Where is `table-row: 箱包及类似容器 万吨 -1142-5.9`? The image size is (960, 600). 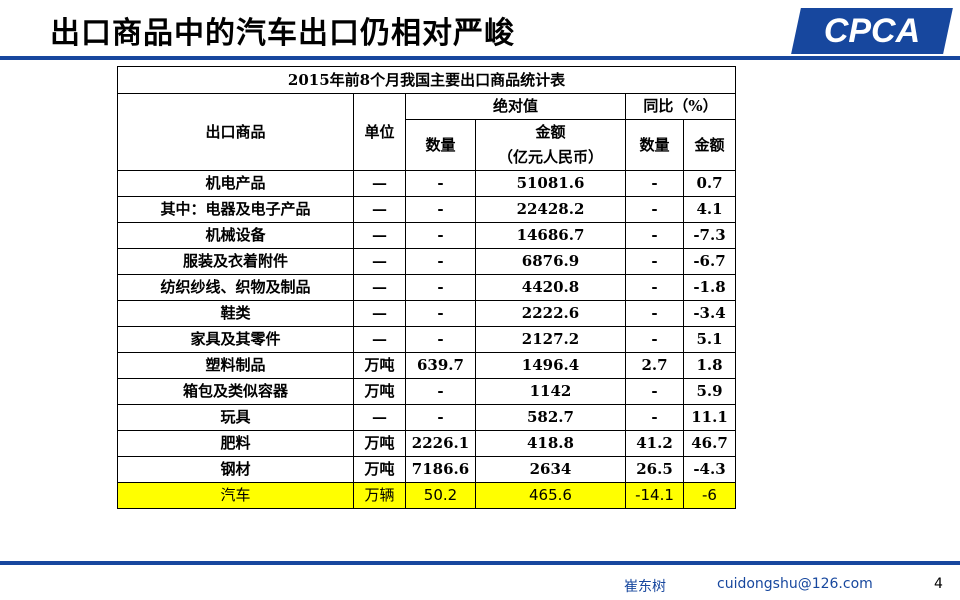
table-row: 箱包及类似容器 万吨 -1142-5.9 is located at coordinates (426, 391).